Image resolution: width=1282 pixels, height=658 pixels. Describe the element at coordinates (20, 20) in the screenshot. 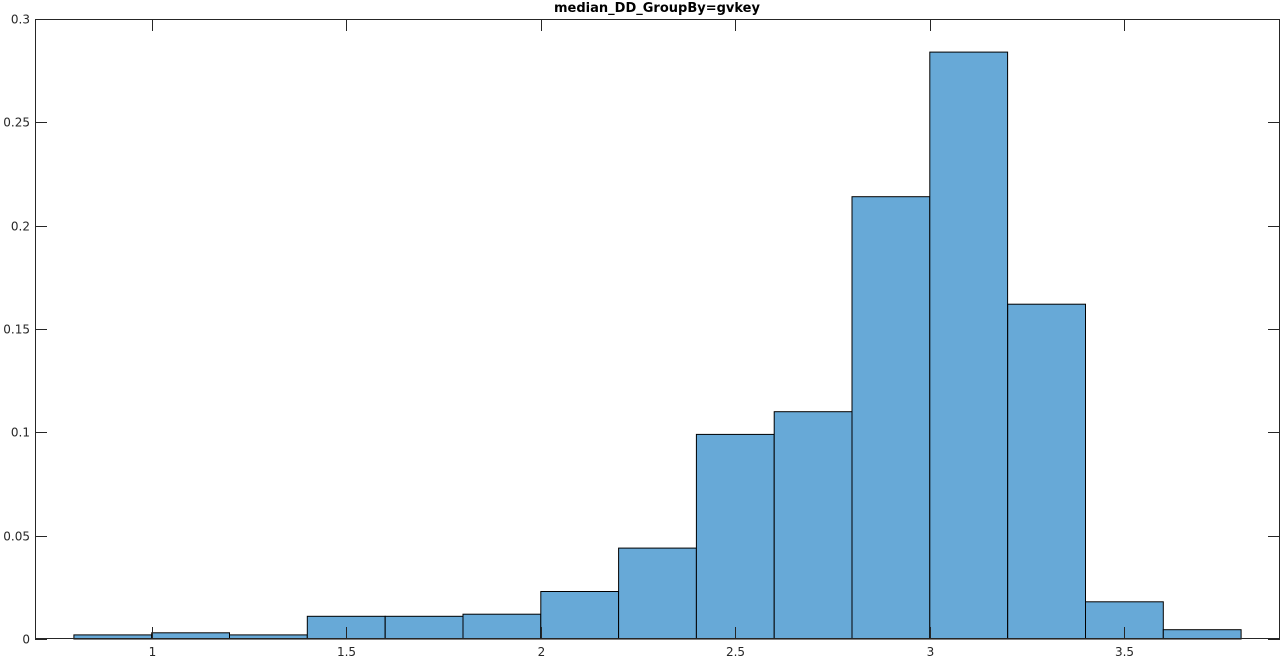

I see `y-tick-label-7: 0.3` at that location.